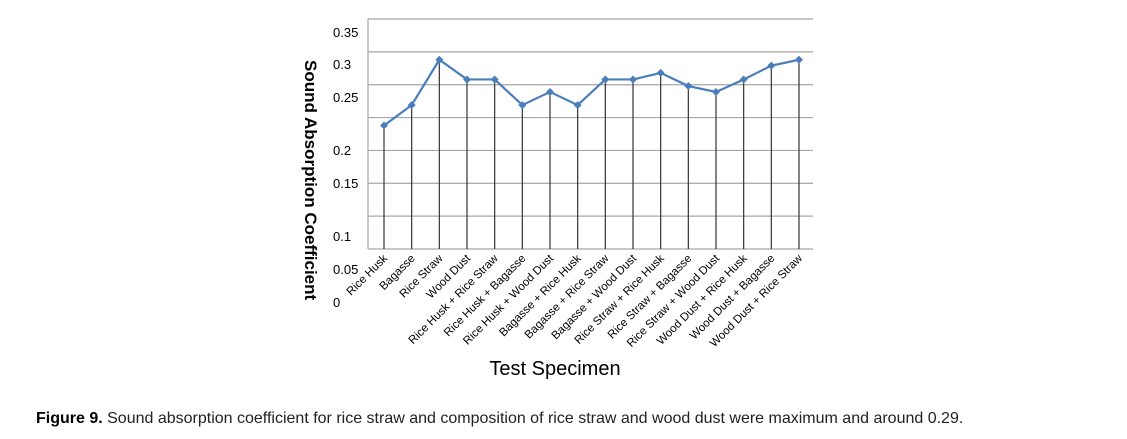 The image size is (1127, 439). I want to click on y-tick-label: 0, so click(337, 302).